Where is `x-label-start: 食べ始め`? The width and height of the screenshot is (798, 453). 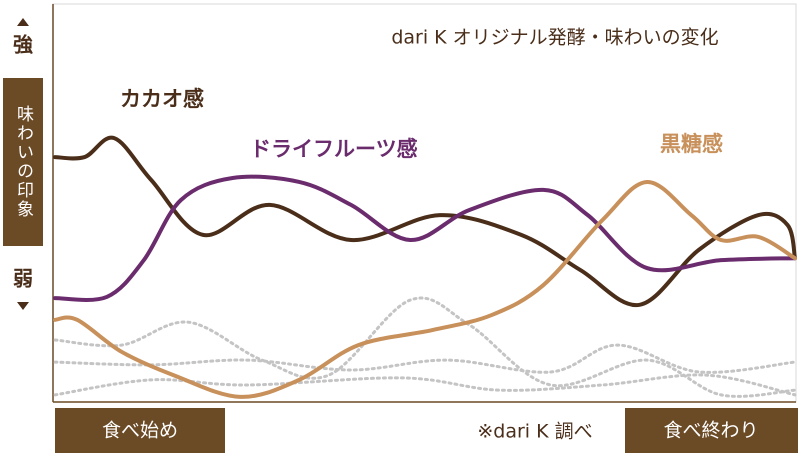 x-label-start: 食べ始め is located at coordinates (140, 431).